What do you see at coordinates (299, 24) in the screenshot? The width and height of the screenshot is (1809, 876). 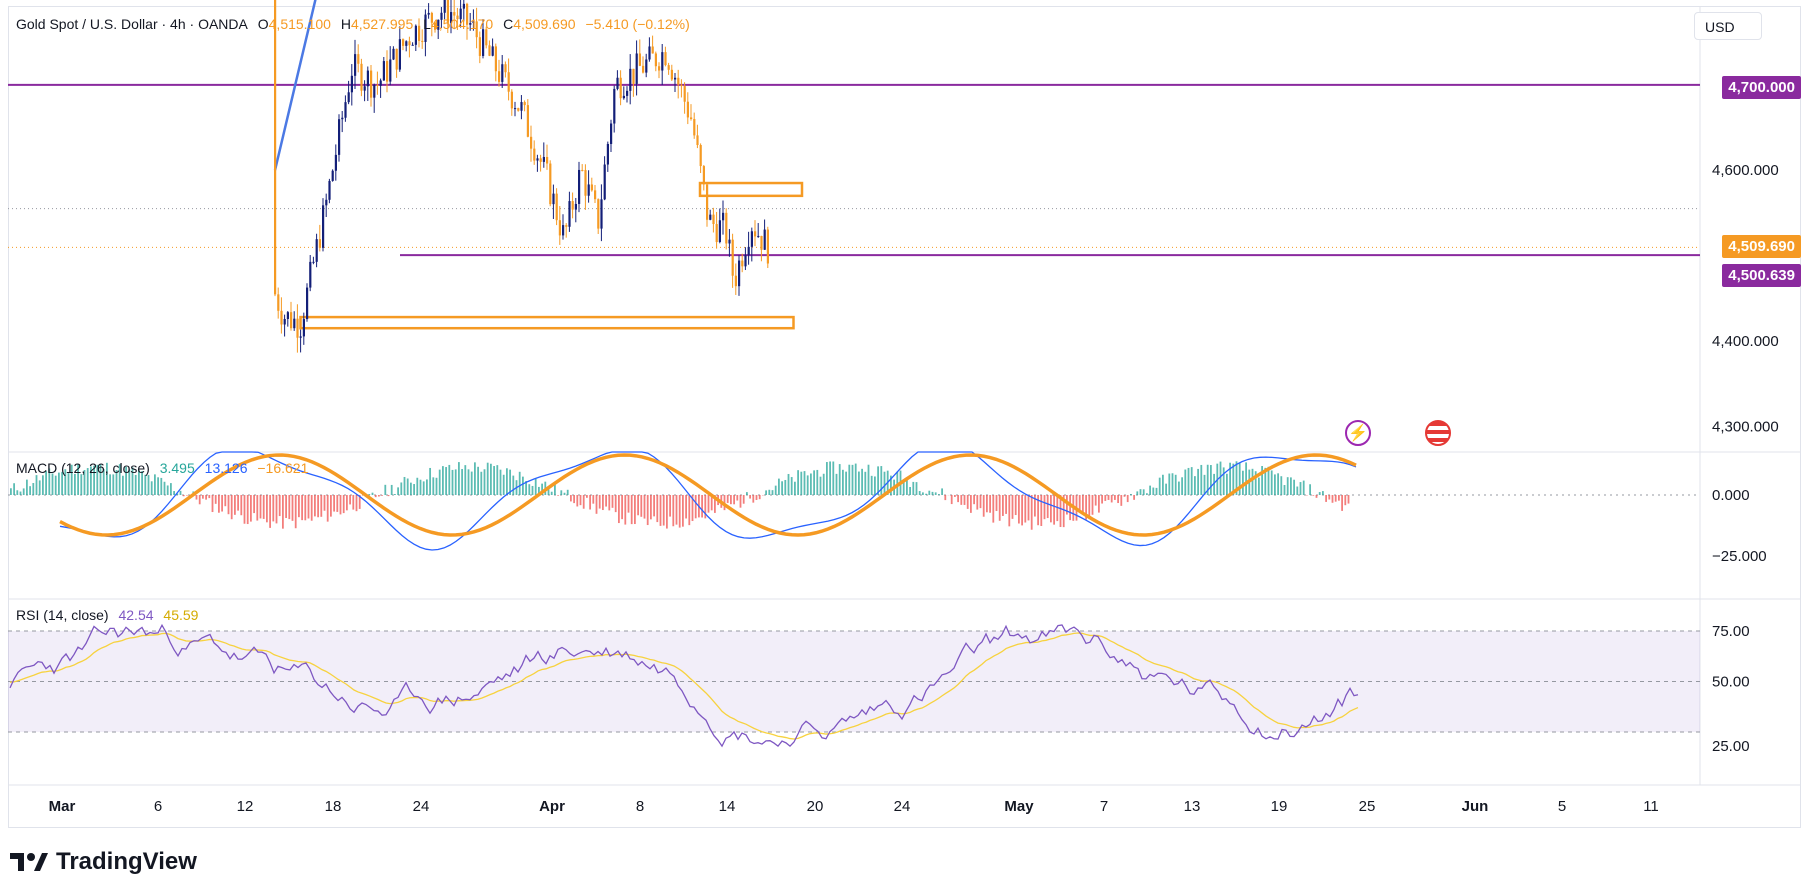 I see `open-value: 4,515.100` at bounding box center [299, 24].